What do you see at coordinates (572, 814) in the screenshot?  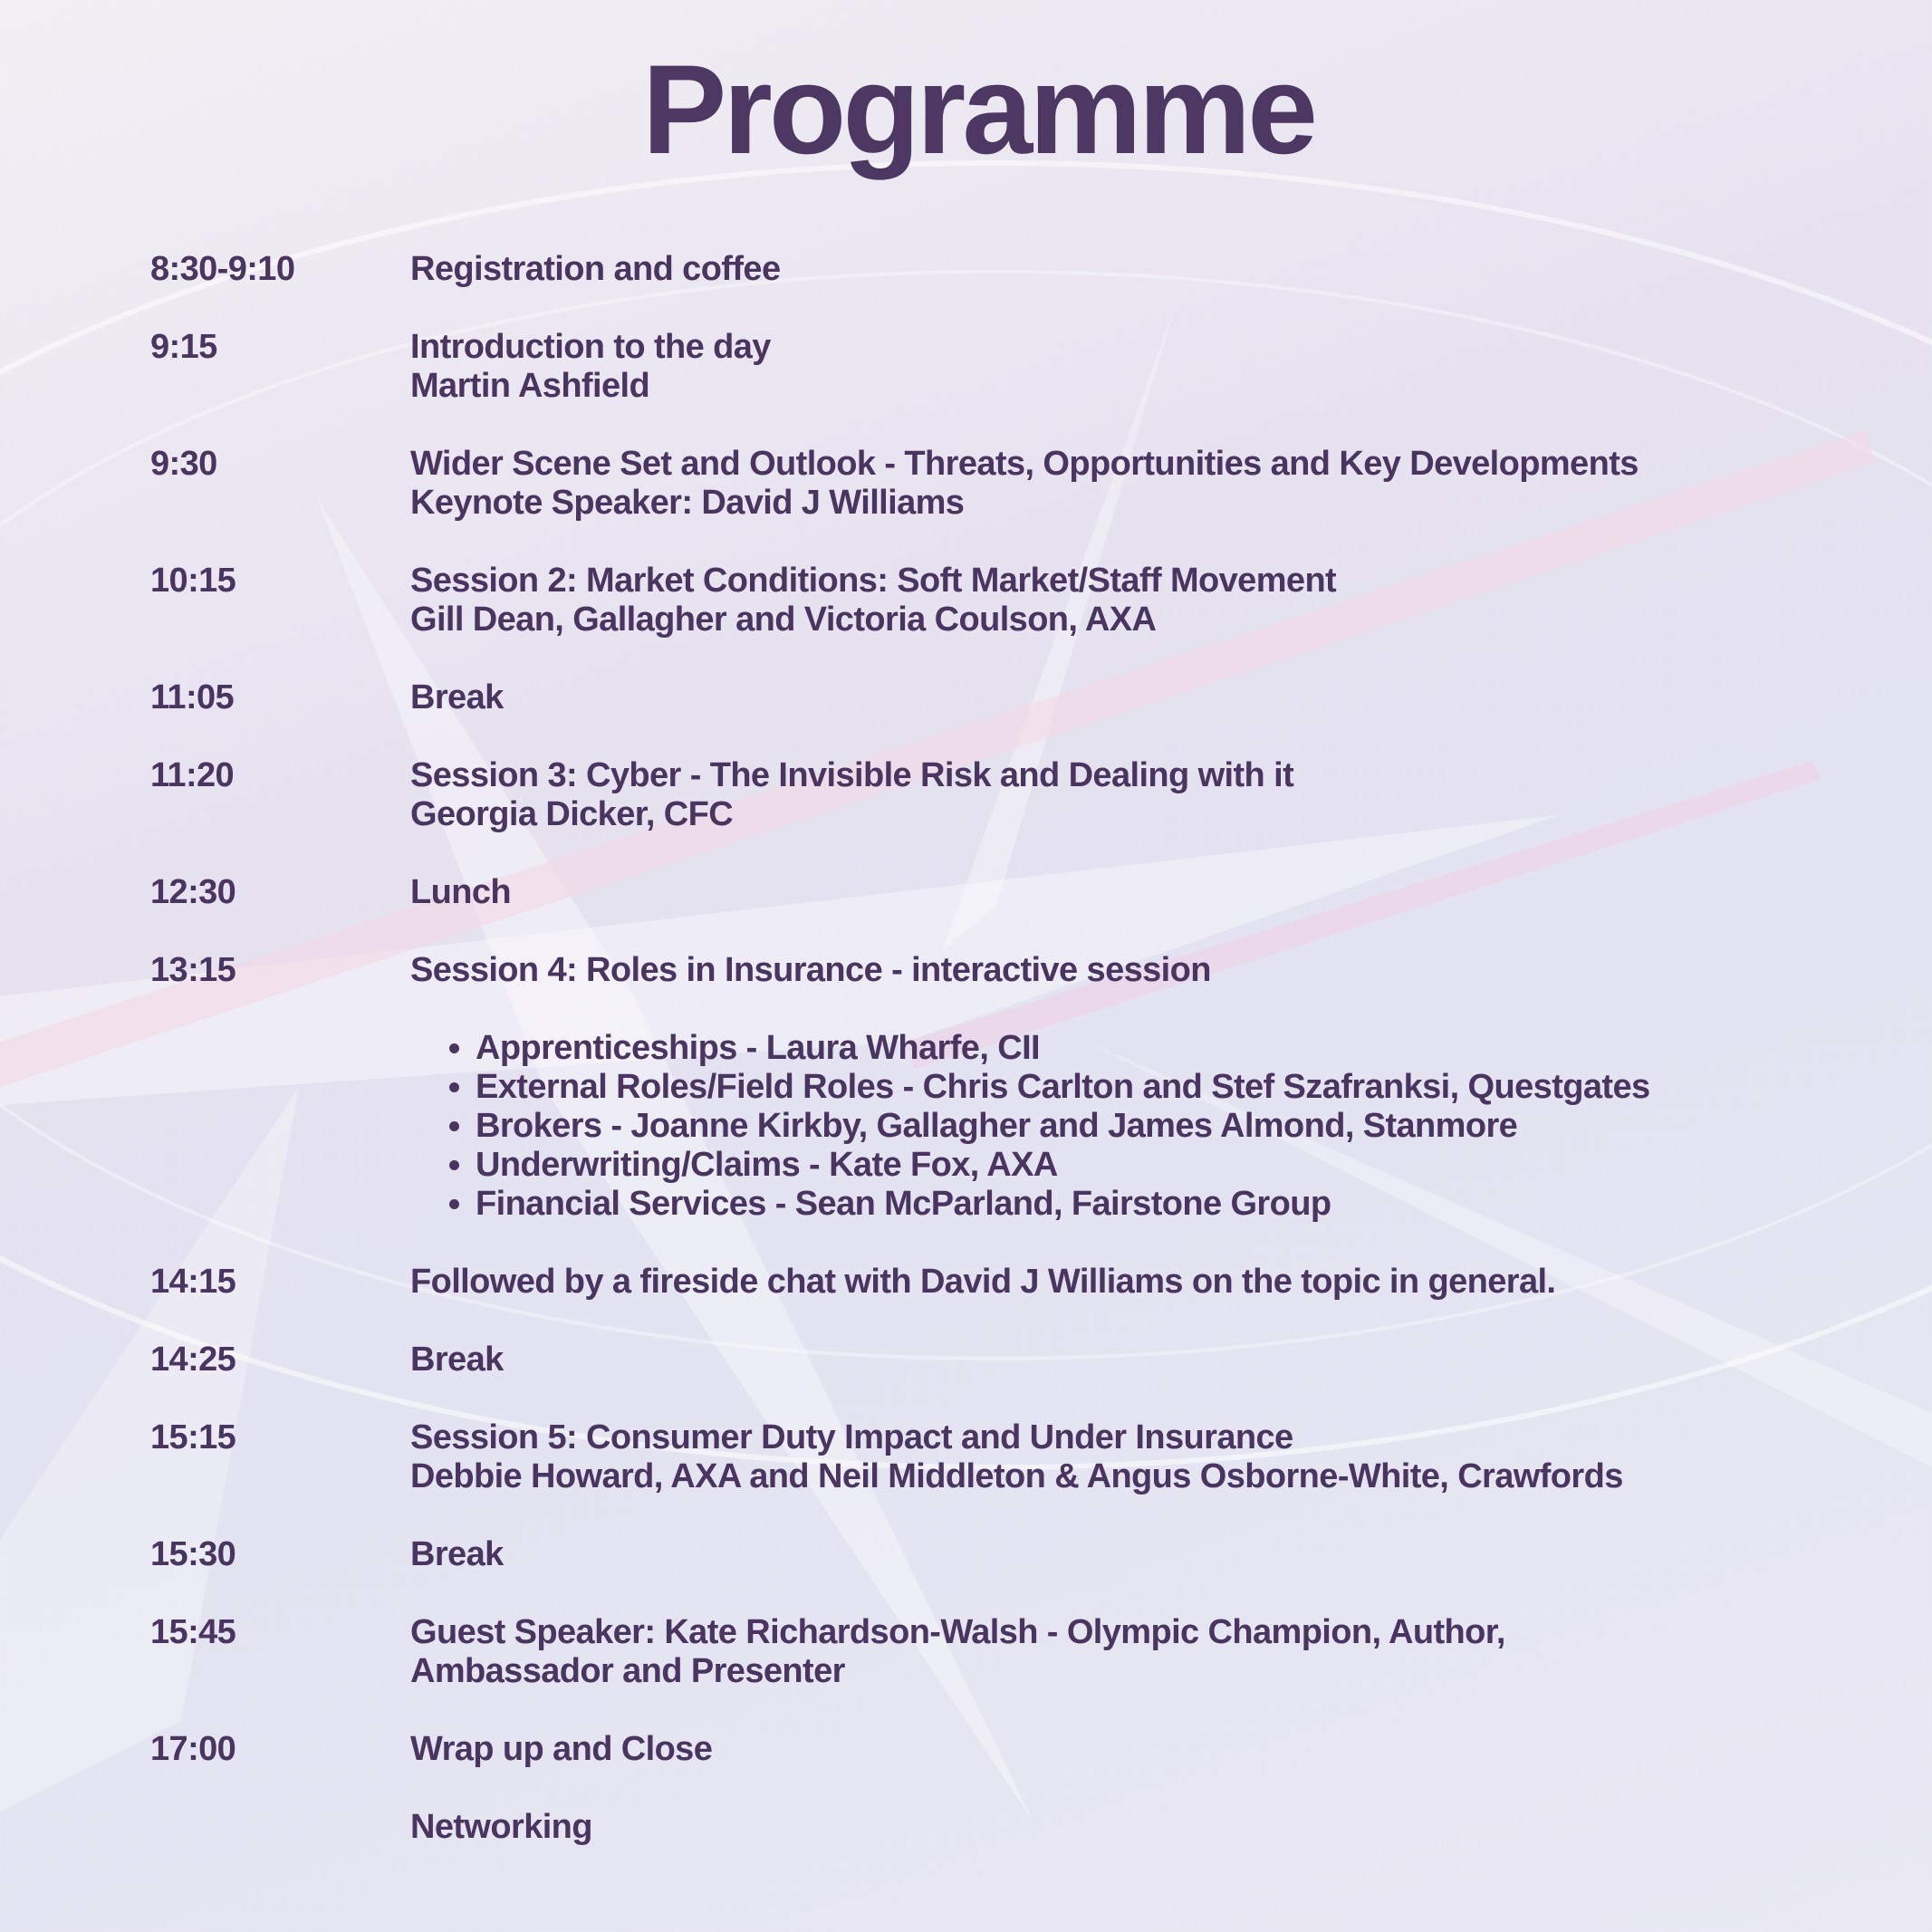 I see `entry-speaker: Georgia Dicker, CFC` at bounding box center [572, 814].